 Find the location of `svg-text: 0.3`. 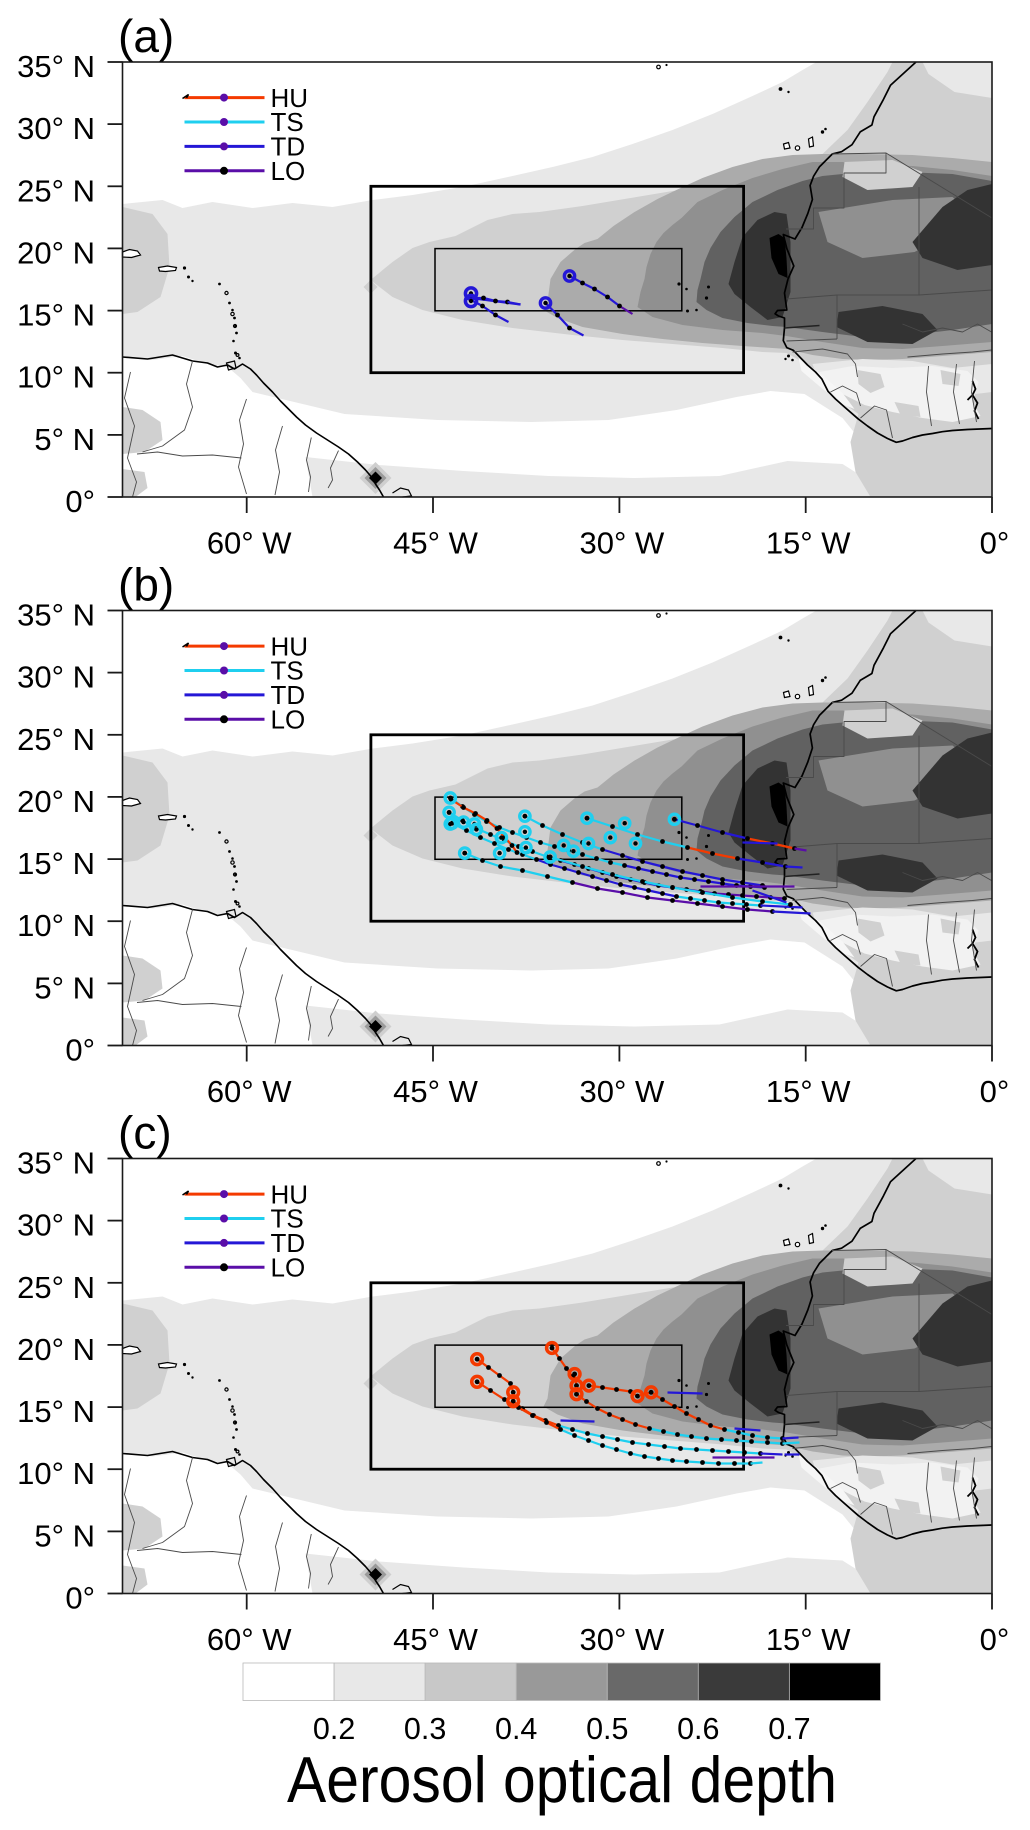

svg-text: 0.3 is located at coordinates (425, 1729).